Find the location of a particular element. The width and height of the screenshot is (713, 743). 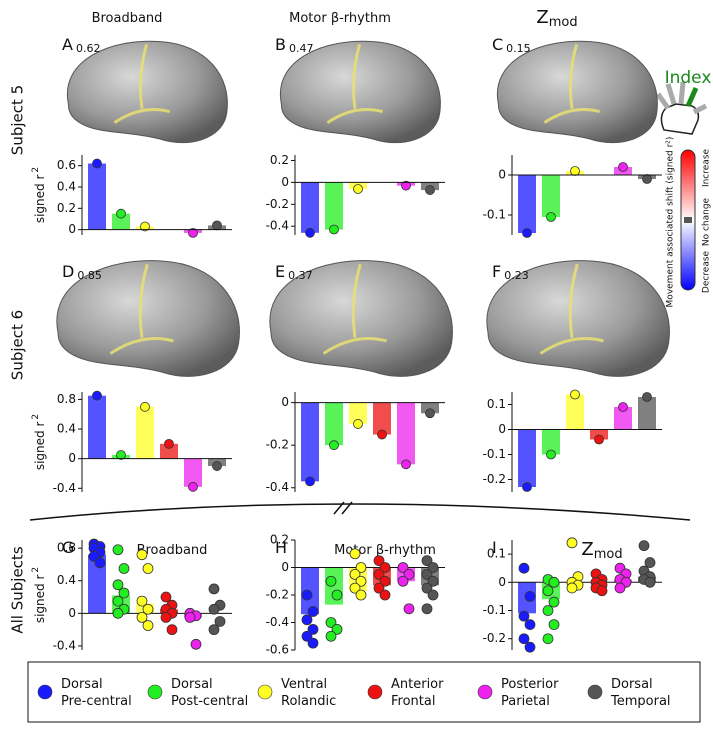

legend-label: Ventral Rolandic is located at coordinates (308, 693).